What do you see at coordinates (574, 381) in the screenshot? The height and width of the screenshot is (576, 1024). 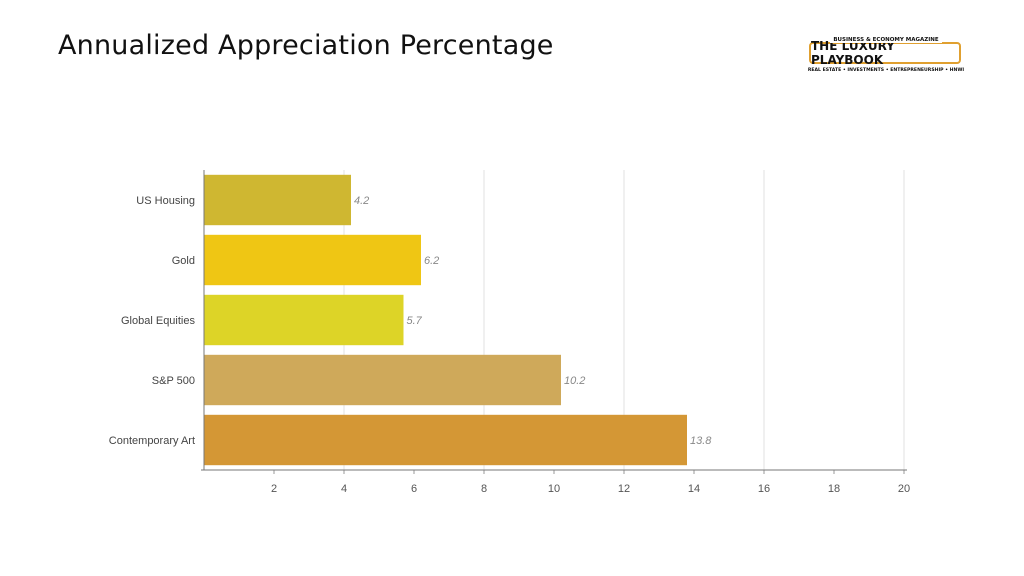 I see `data-label: 10.2` at bounding box center [574, 381].